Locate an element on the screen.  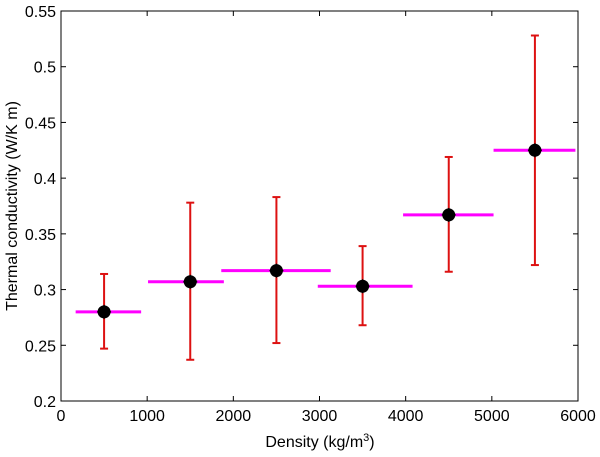
y-tick-label: 0.5 is located at coordinates (45, 68).